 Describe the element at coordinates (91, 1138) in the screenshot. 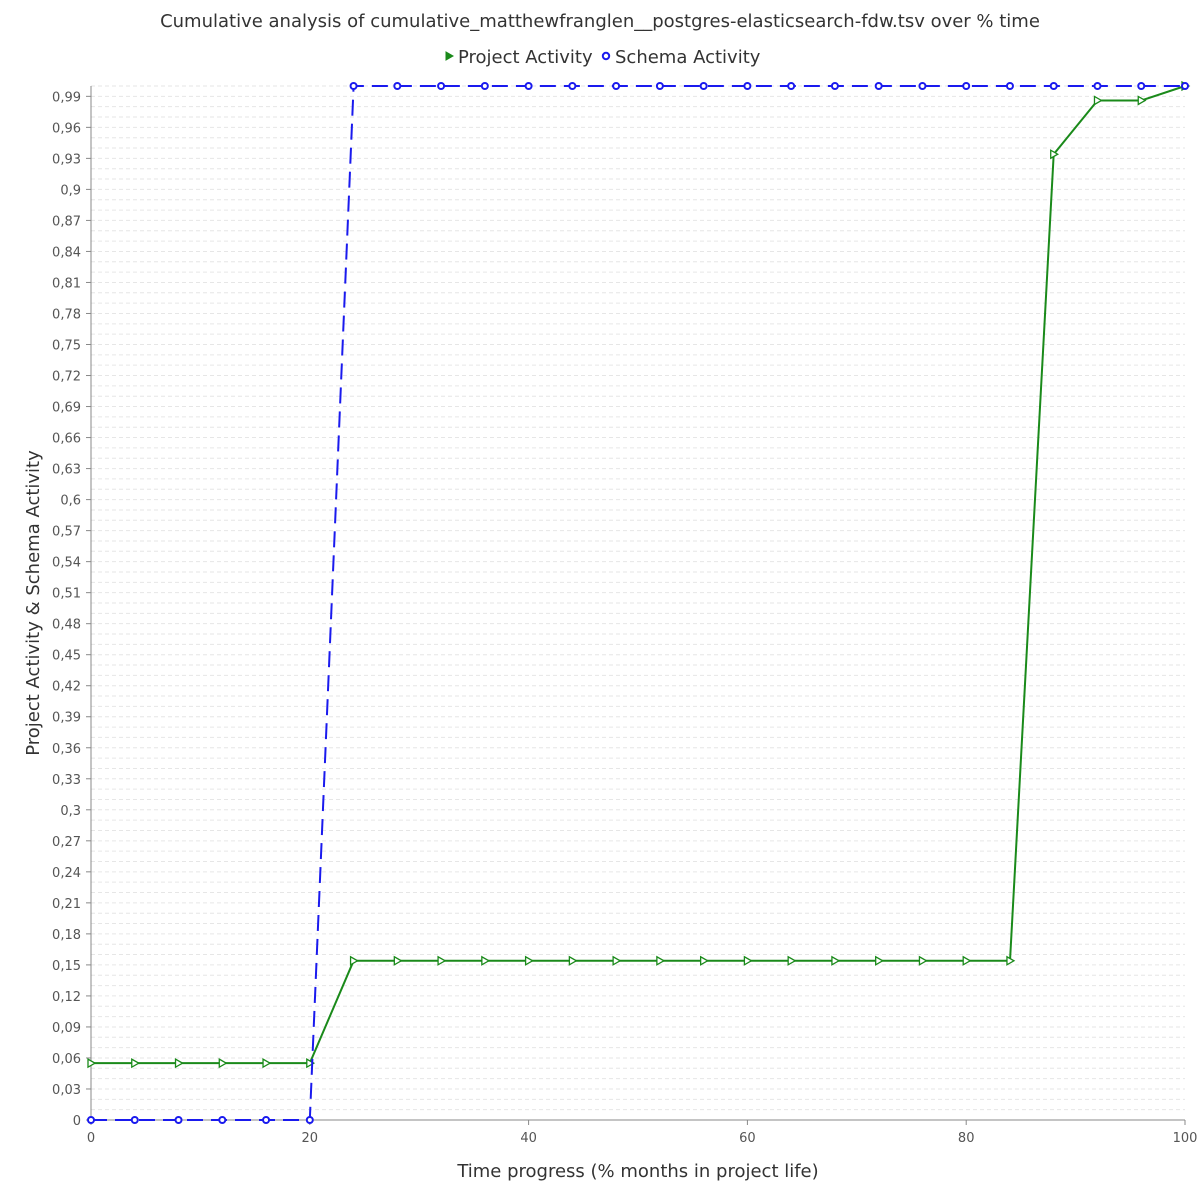

I see `x-tick-label: 0` at that location.